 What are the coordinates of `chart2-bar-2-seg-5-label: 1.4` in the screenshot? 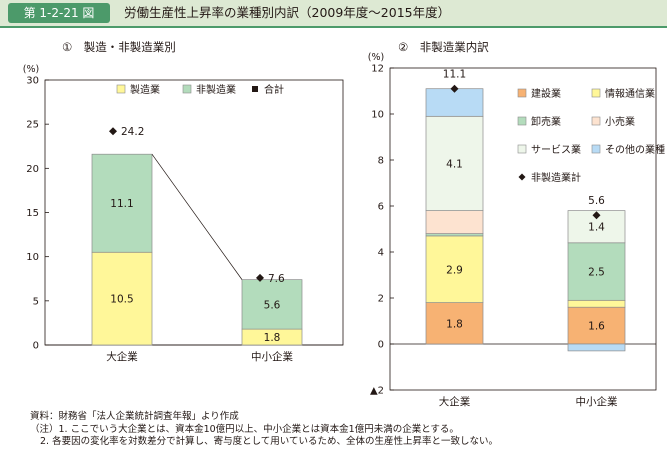 It's located at (596, 228).